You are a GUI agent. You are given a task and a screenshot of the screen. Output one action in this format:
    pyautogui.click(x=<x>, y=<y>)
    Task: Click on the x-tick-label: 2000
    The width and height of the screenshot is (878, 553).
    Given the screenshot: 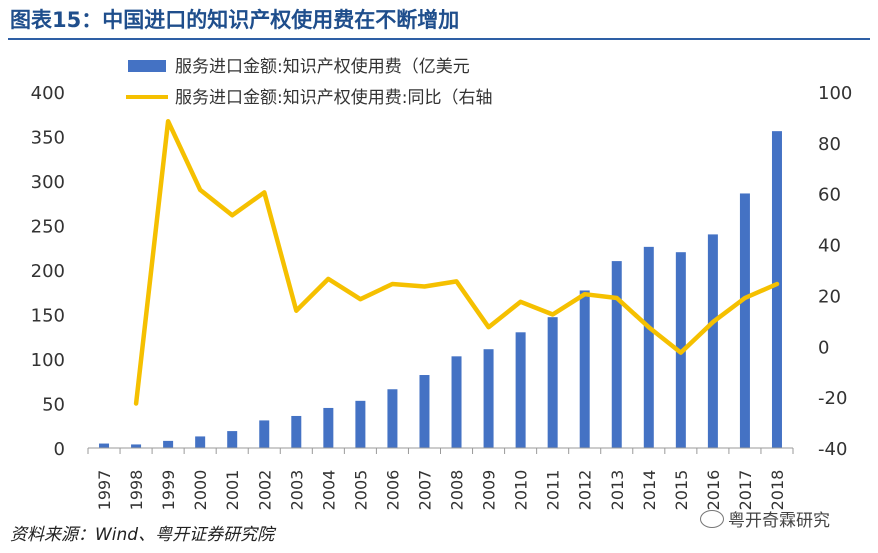 What is the action you would take?
    pyautogui.click(x=200, y=490)
    